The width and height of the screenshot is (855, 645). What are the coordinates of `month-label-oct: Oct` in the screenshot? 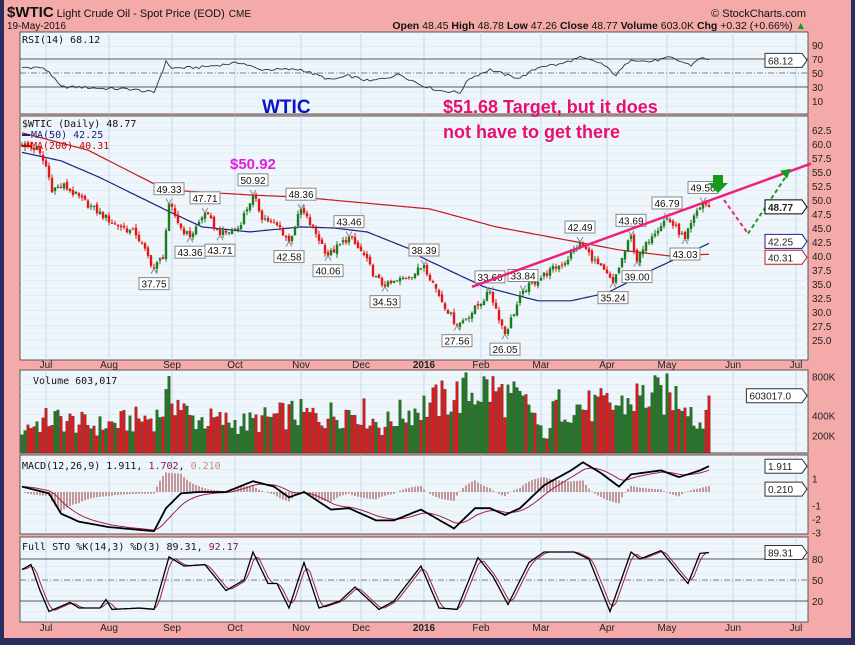 It's located at (235, 365).